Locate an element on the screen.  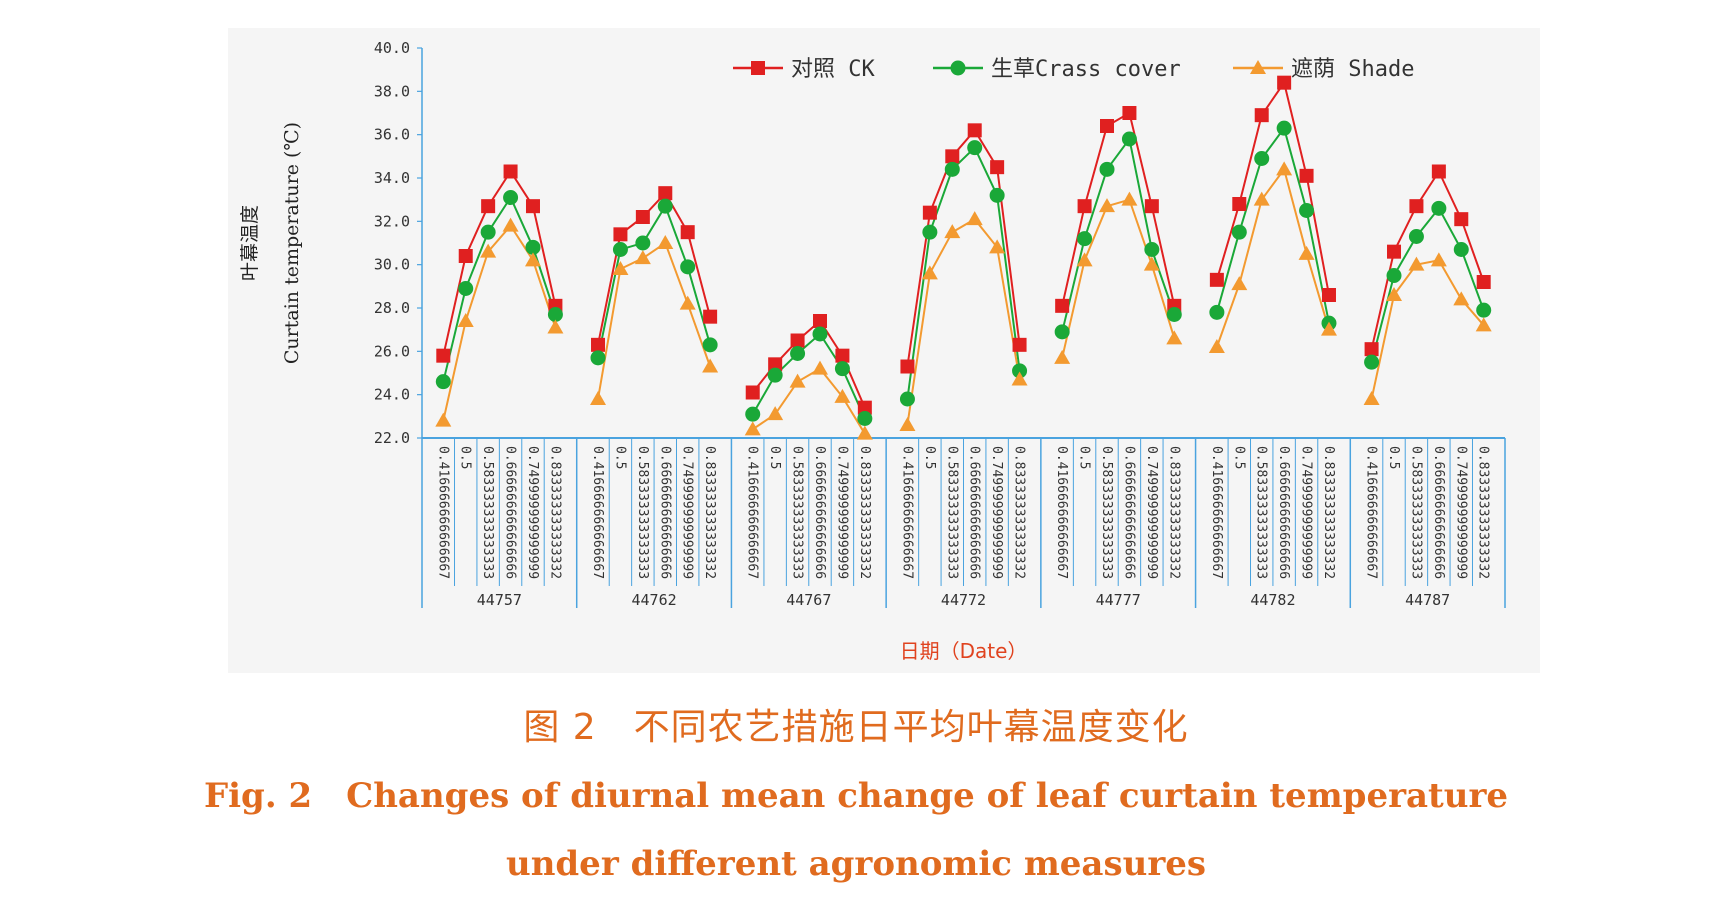
y-tick-label: 34.0 is located at coordinates (392, 178).